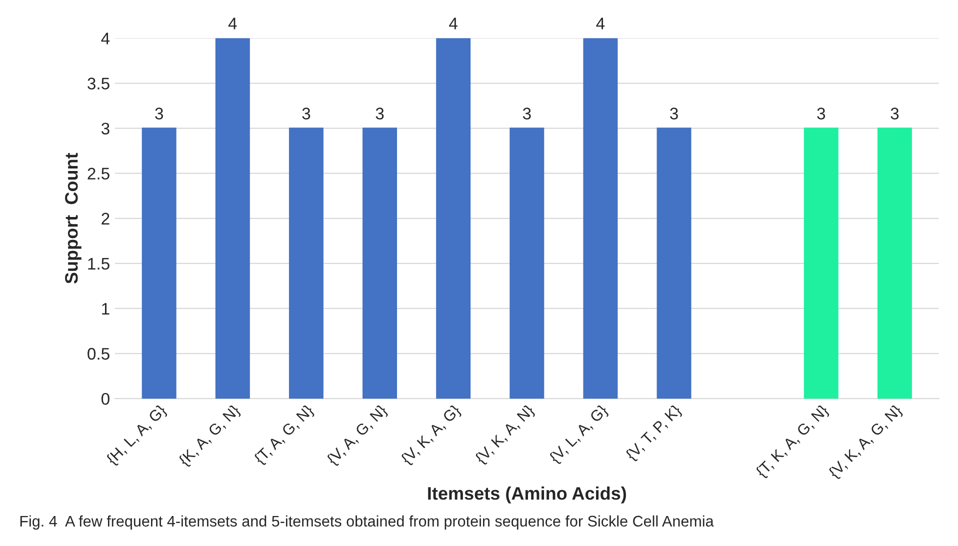  I want to click on y-tick-label: 1, so click(106, 309).